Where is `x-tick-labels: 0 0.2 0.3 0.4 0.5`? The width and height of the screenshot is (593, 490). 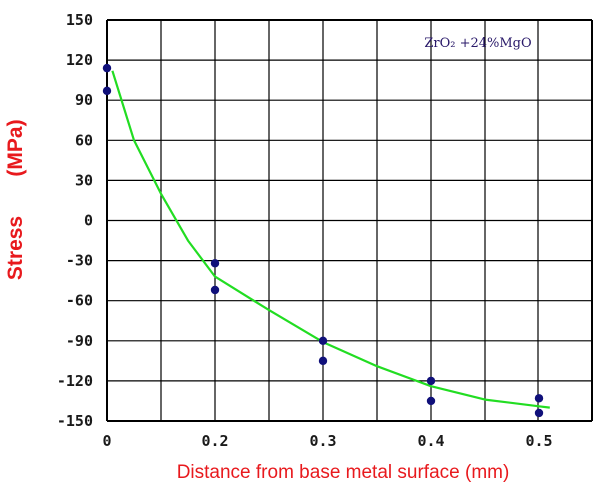 x-tick-labels: 0 0.2 0.3 0.4 0.5 is located at coordinates (327, 441).